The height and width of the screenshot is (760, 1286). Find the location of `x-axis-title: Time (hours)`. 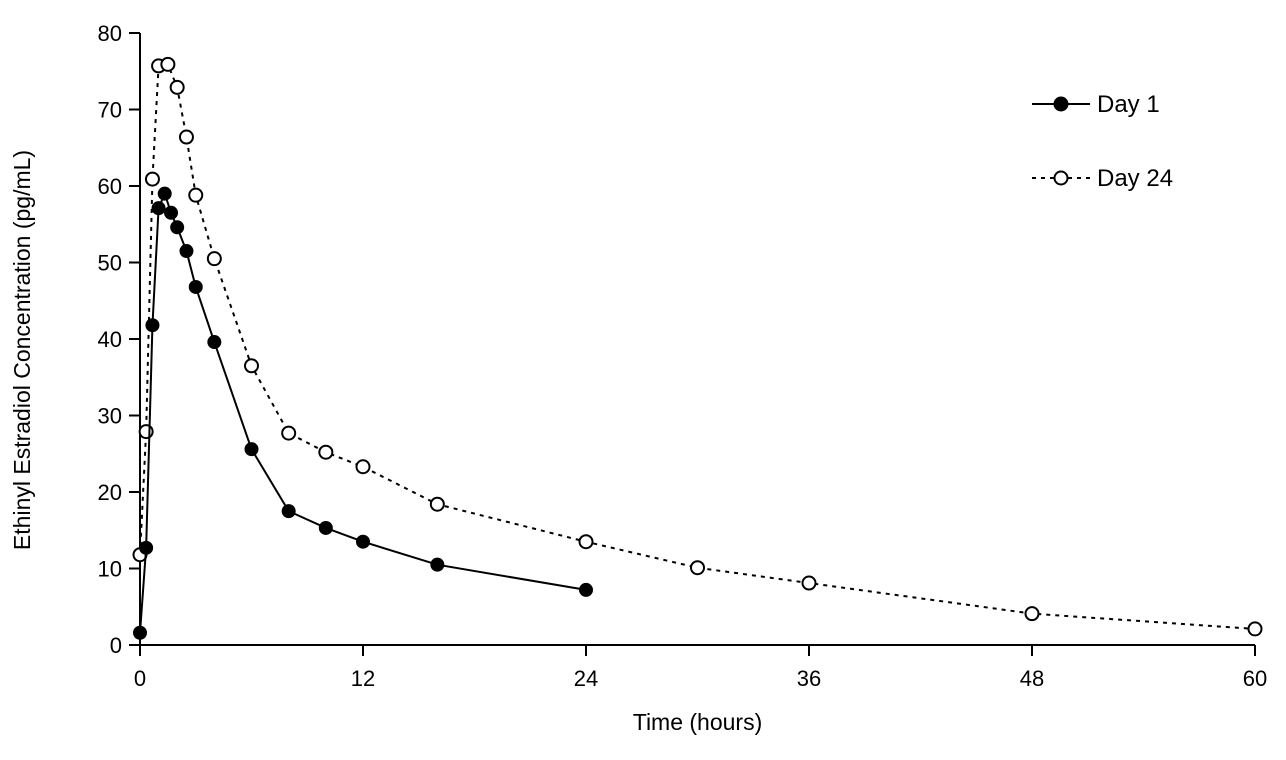

x-axis-title: Time (hours) is located at coordinates (698, 722).